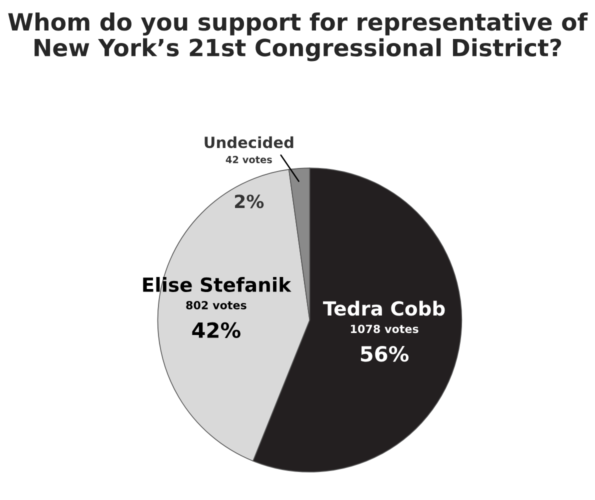 The width and height of the screenshot is (595, 500). Describe the element at coordinates (249, 142) in the screenshot. I see `slice-label: Undecided` at that location.